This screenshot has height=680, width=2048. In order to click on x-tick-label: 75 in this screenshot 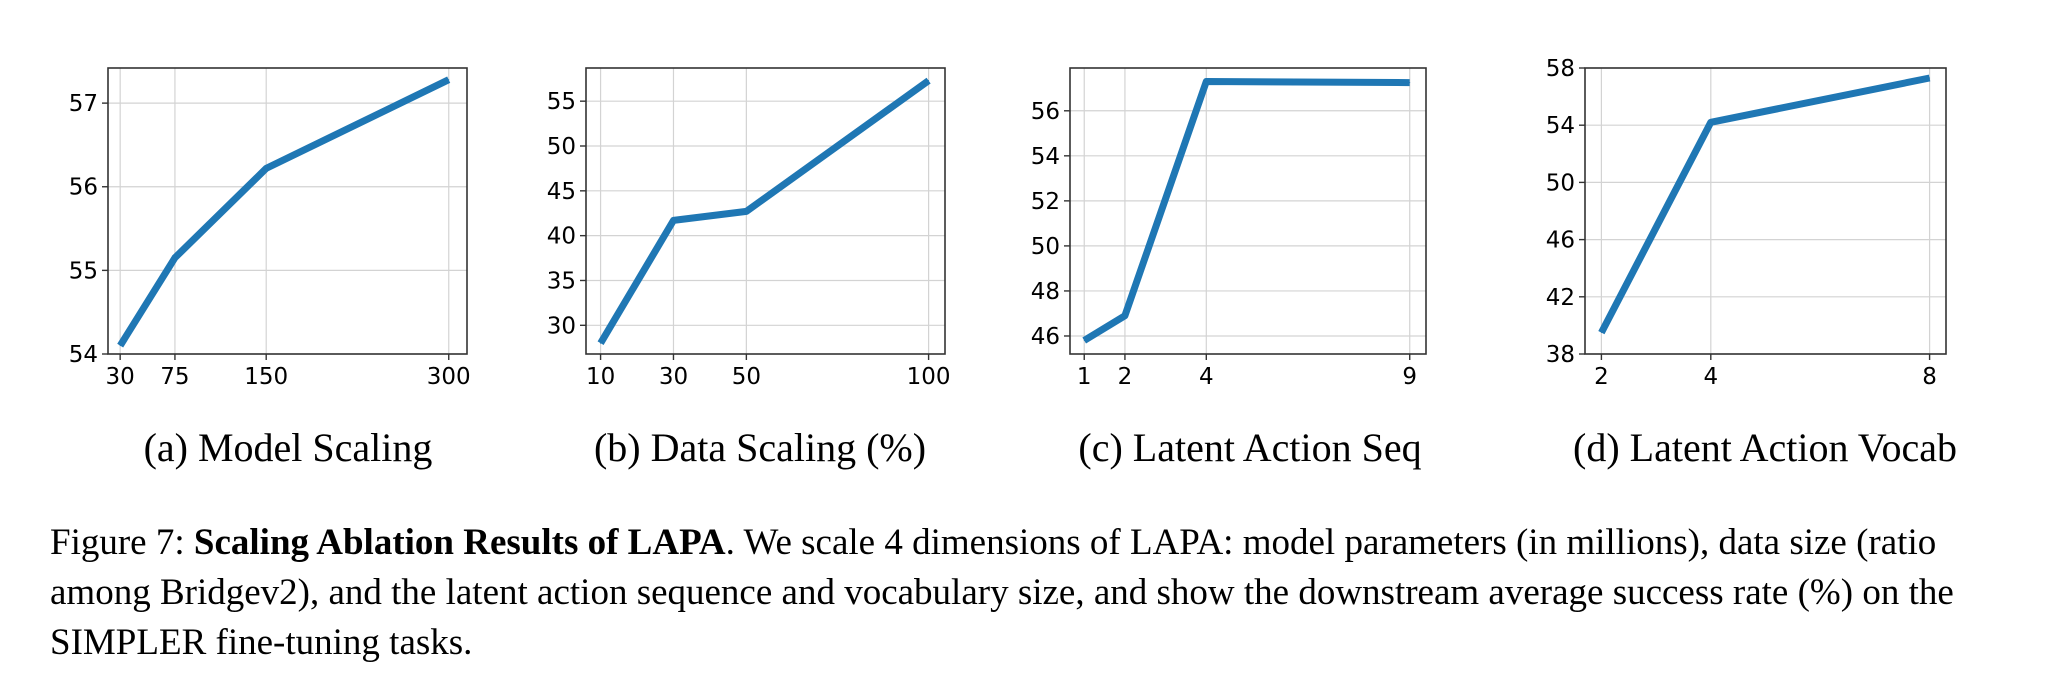, I will do `click(174, 377)`.